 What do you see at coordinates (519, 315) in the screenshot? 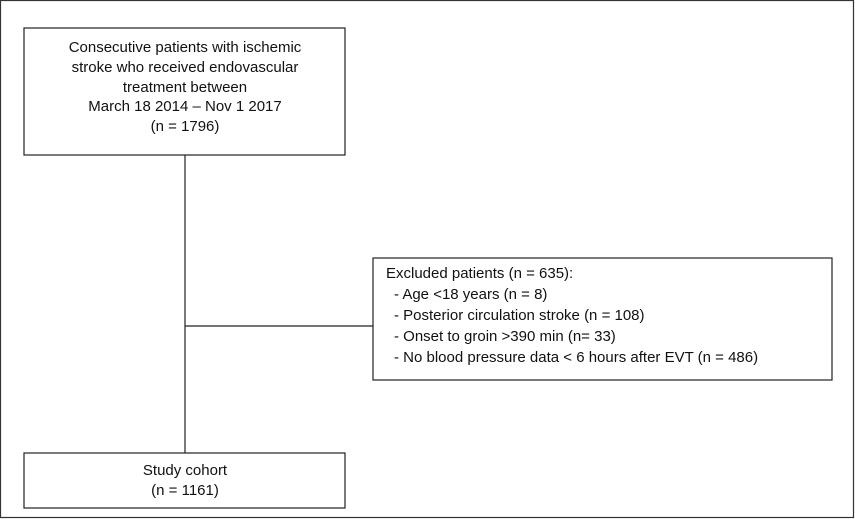
I see `exclusion-item: - Posterior circulation stroke (n = 108)` at bounding box center [519, 315].